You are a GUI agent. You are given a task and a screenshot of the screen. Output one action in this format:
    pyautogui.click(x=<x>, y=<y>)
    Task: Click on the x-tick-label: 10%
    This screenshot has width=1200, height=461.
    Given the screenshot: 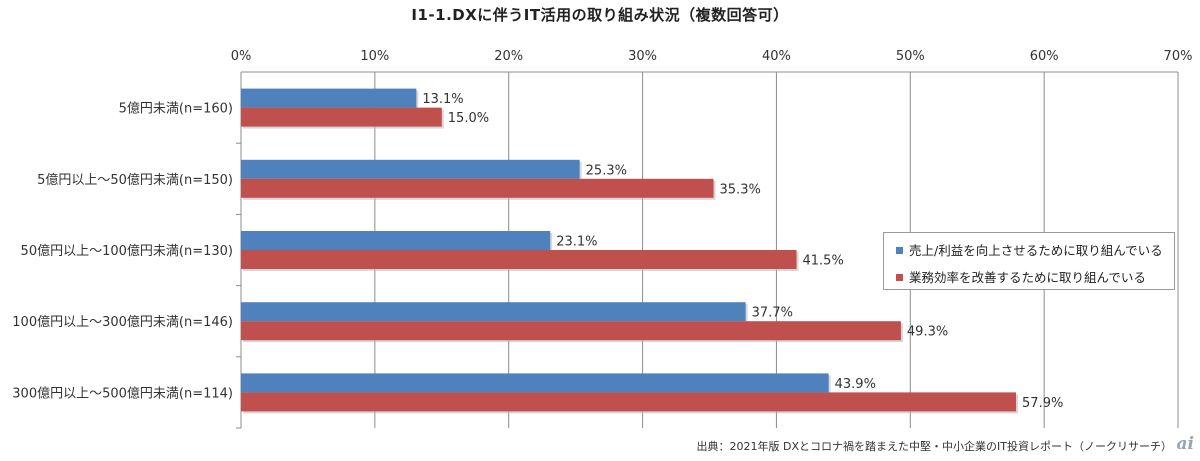 What is the action you would take?
    pyautogui.click(x=374, y=56)
    